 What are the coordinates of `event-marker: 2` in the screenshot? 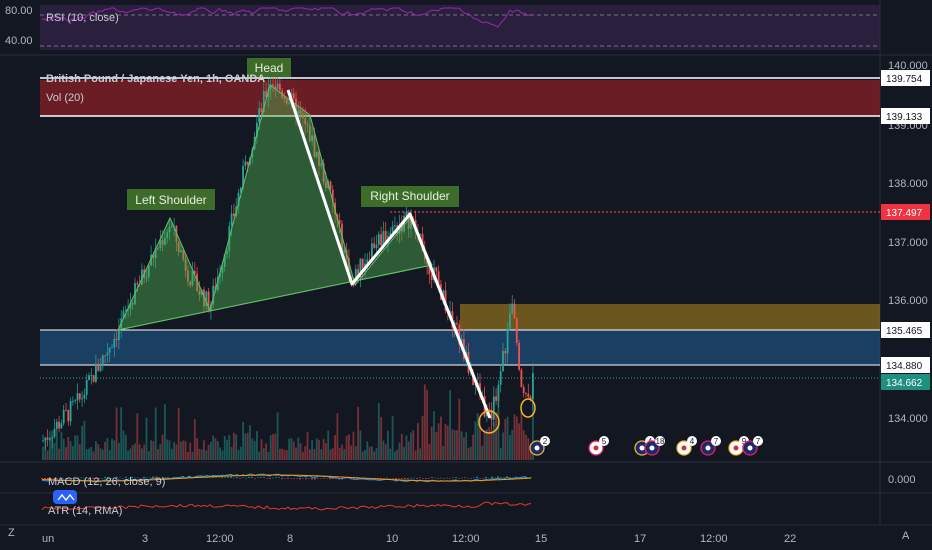 It's located at (539, 446).